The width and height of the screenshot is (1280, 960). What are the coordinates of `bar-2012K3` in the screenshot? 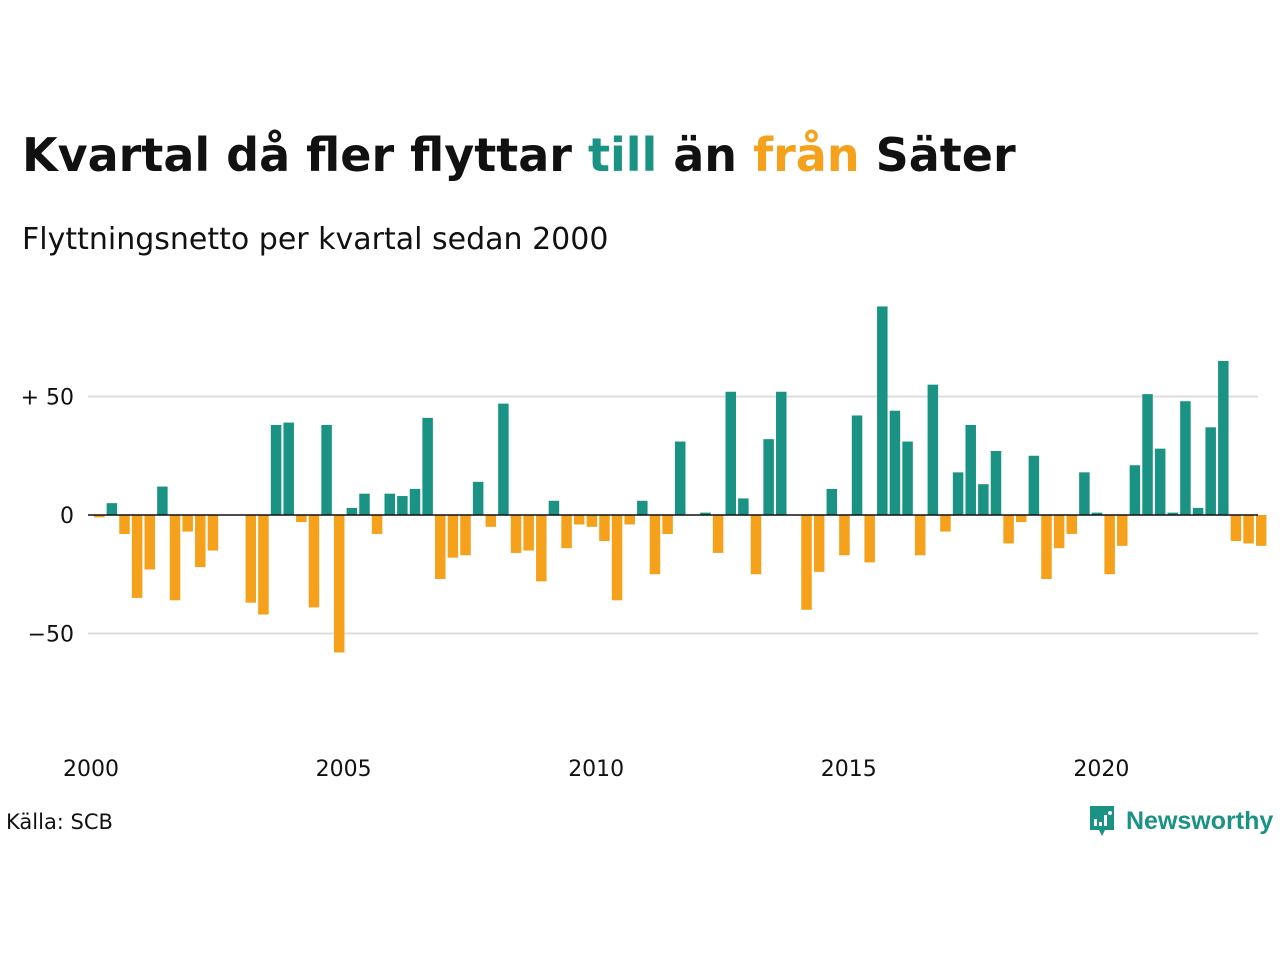 It's located at (730, 453).